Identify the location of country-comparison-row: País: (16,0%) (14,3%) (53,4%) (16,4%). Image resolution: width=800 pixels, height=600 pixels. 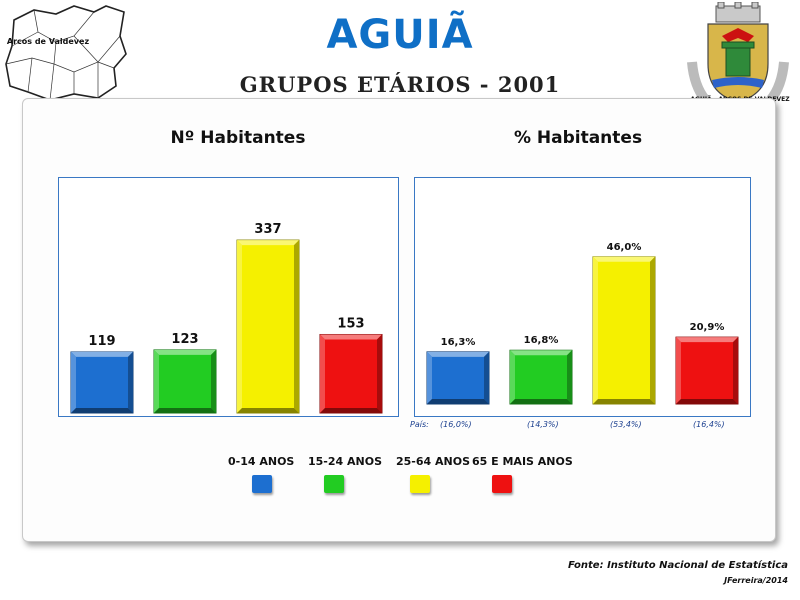
(580, 428).